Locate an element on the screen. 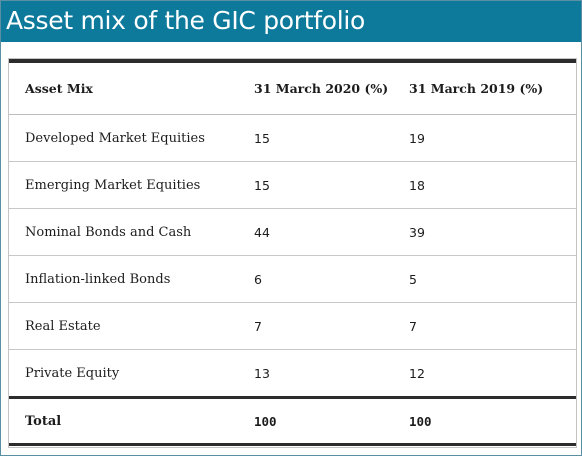 The height and width of the screenshot is (456, 582). row-label: Real Estate is located at coordinates (131, 326).